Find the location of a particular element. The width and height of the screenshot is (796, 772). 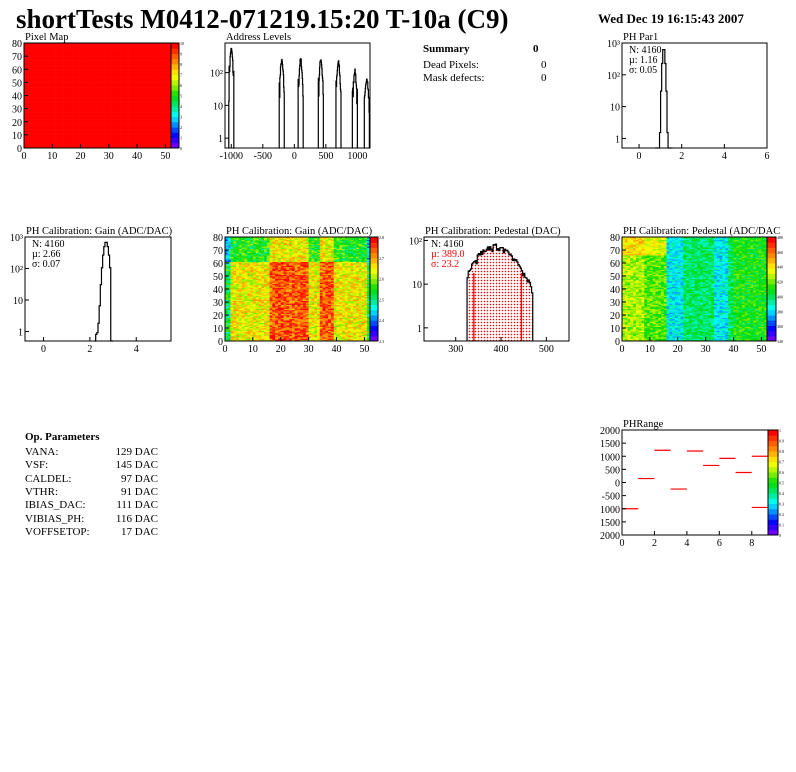

op-param-label: VIBIAS_PH: is located at coordinates (55, 518).